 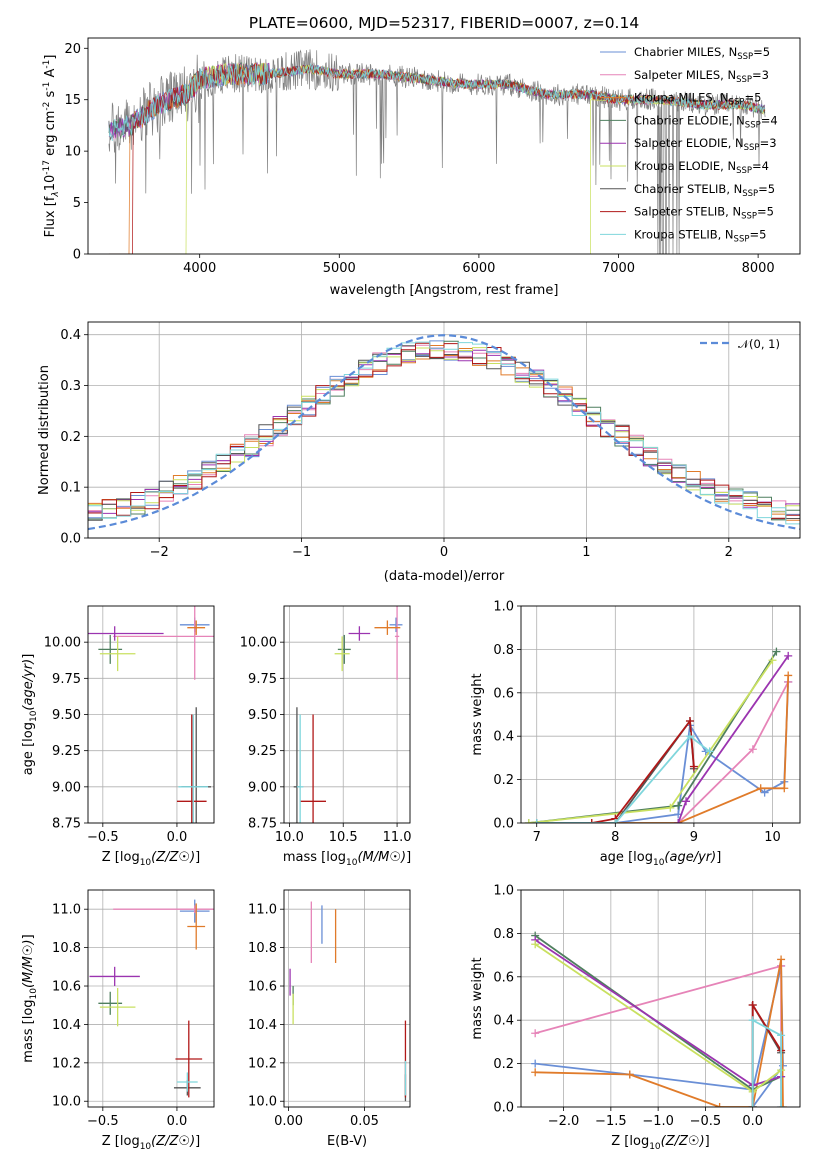 What do you see at coordinates (50, 216) in the screenshot?
I see `y-axis-label-part: Flux [f` at bounding box center [50, 216].